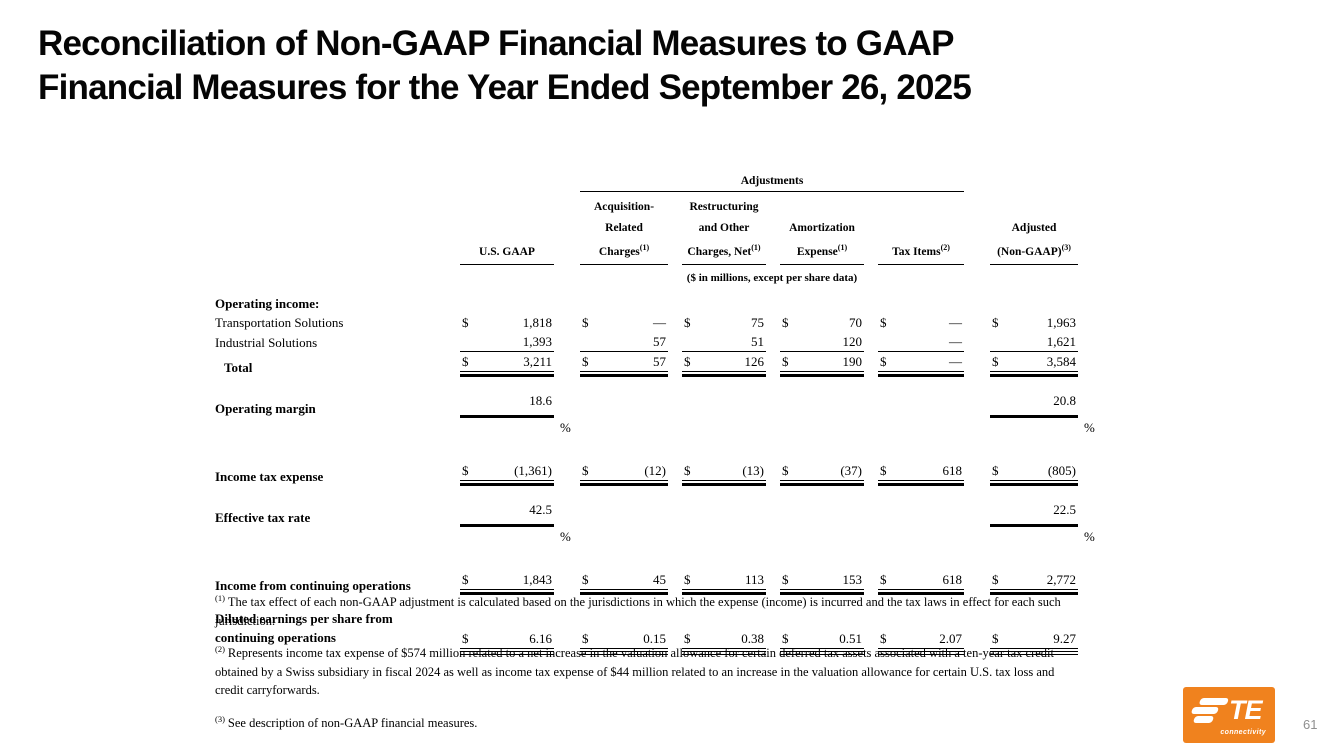  Describe the element at coordinates (822, 342) in the screenshot. I see `value-cell: 120` at that location.